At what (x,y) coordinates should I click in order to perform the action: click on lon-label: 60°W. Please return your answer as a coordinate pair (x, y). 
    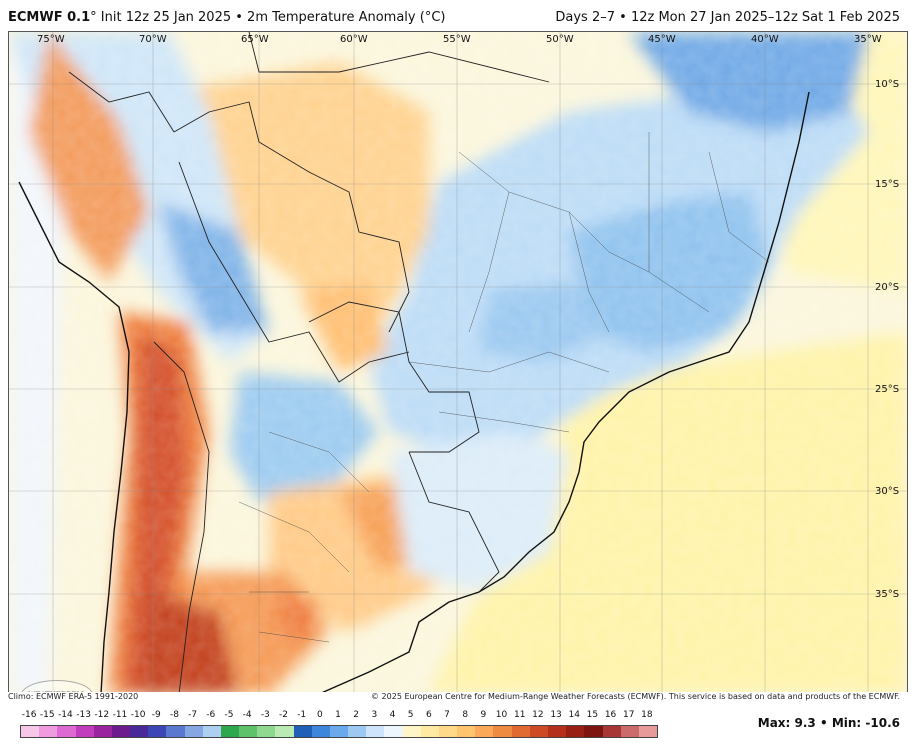
    Looking at the image, I should click on (354, 39).